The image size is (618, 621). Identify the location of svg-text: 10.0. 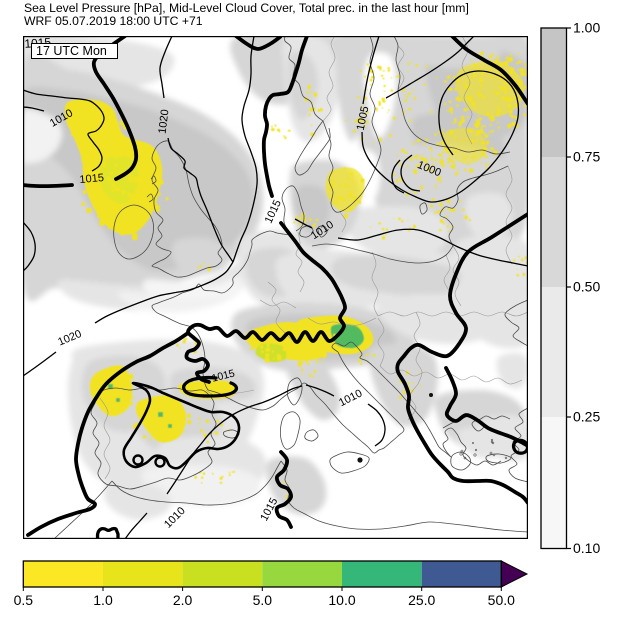
(341, 600).